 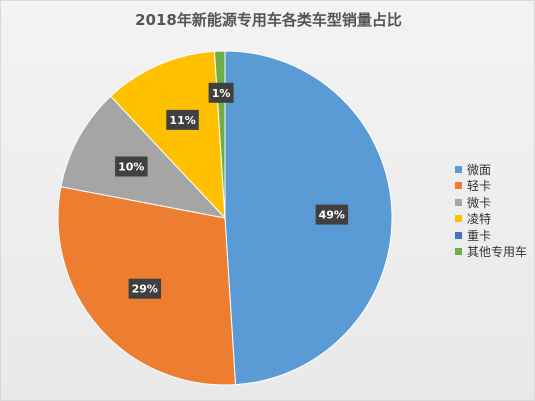 I want to click on data-label-1: 49%, so click(x=332, y=215).